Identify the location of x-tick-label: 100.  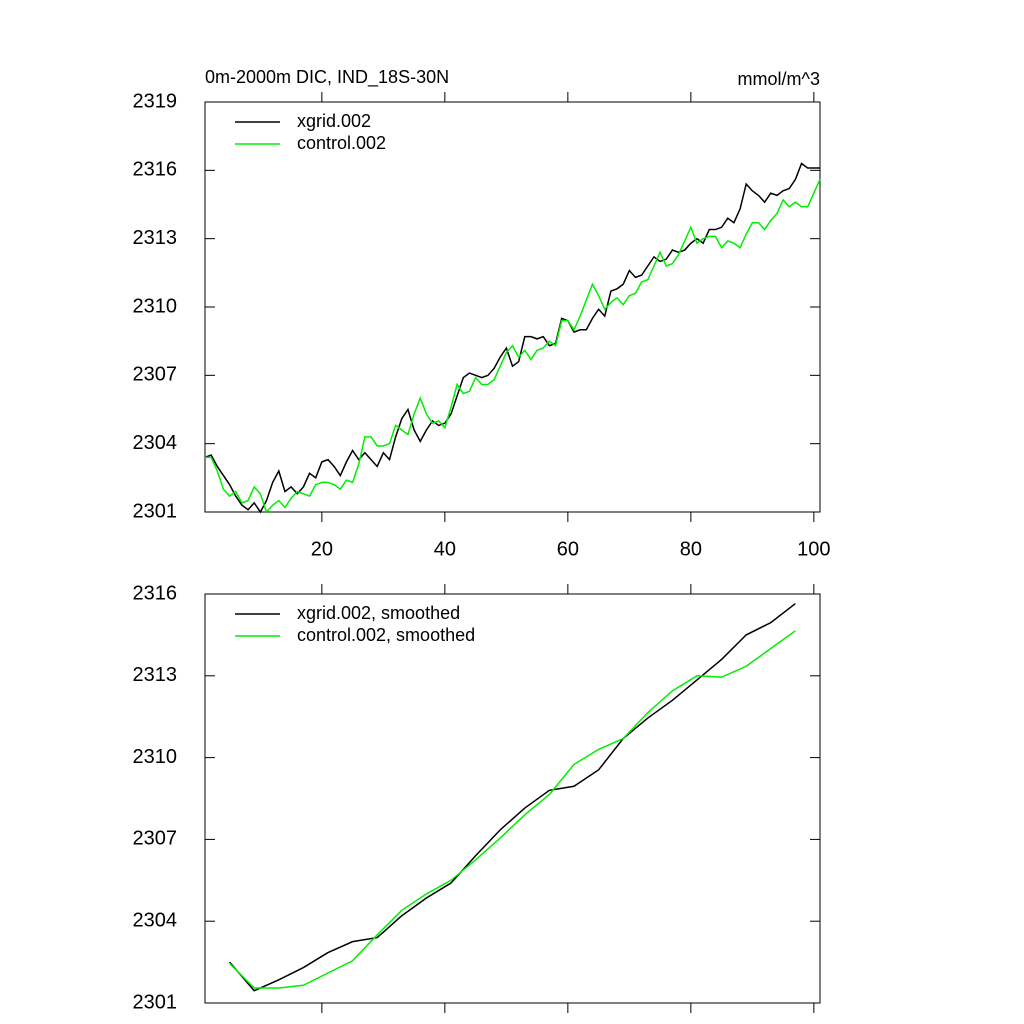
(813, 549).